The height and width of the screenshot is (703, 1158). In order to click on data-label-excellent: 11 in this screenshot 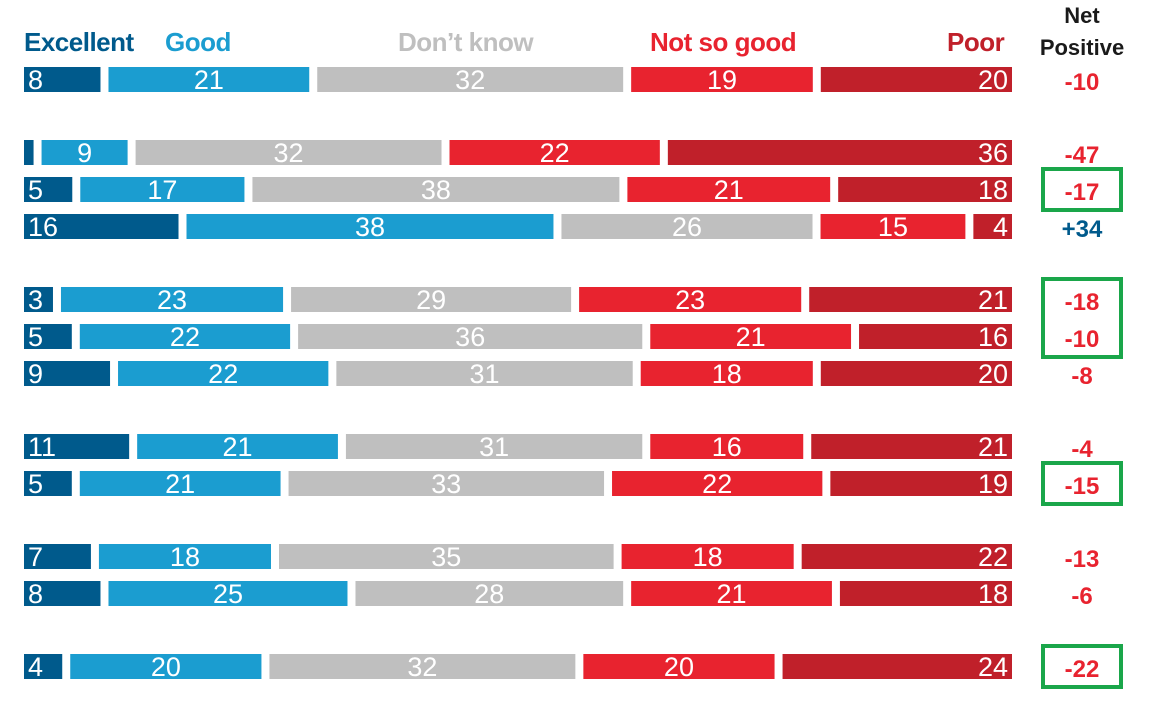, I will do `click(42, 447)`.